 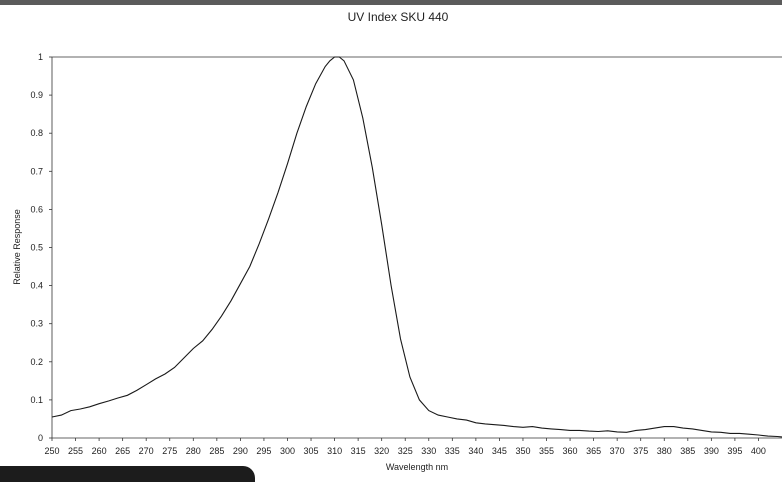 What do you see at coordinates (311, 451) in the screenshot?
I see `x-tick-label: 305` at bounding box center [311, 451].